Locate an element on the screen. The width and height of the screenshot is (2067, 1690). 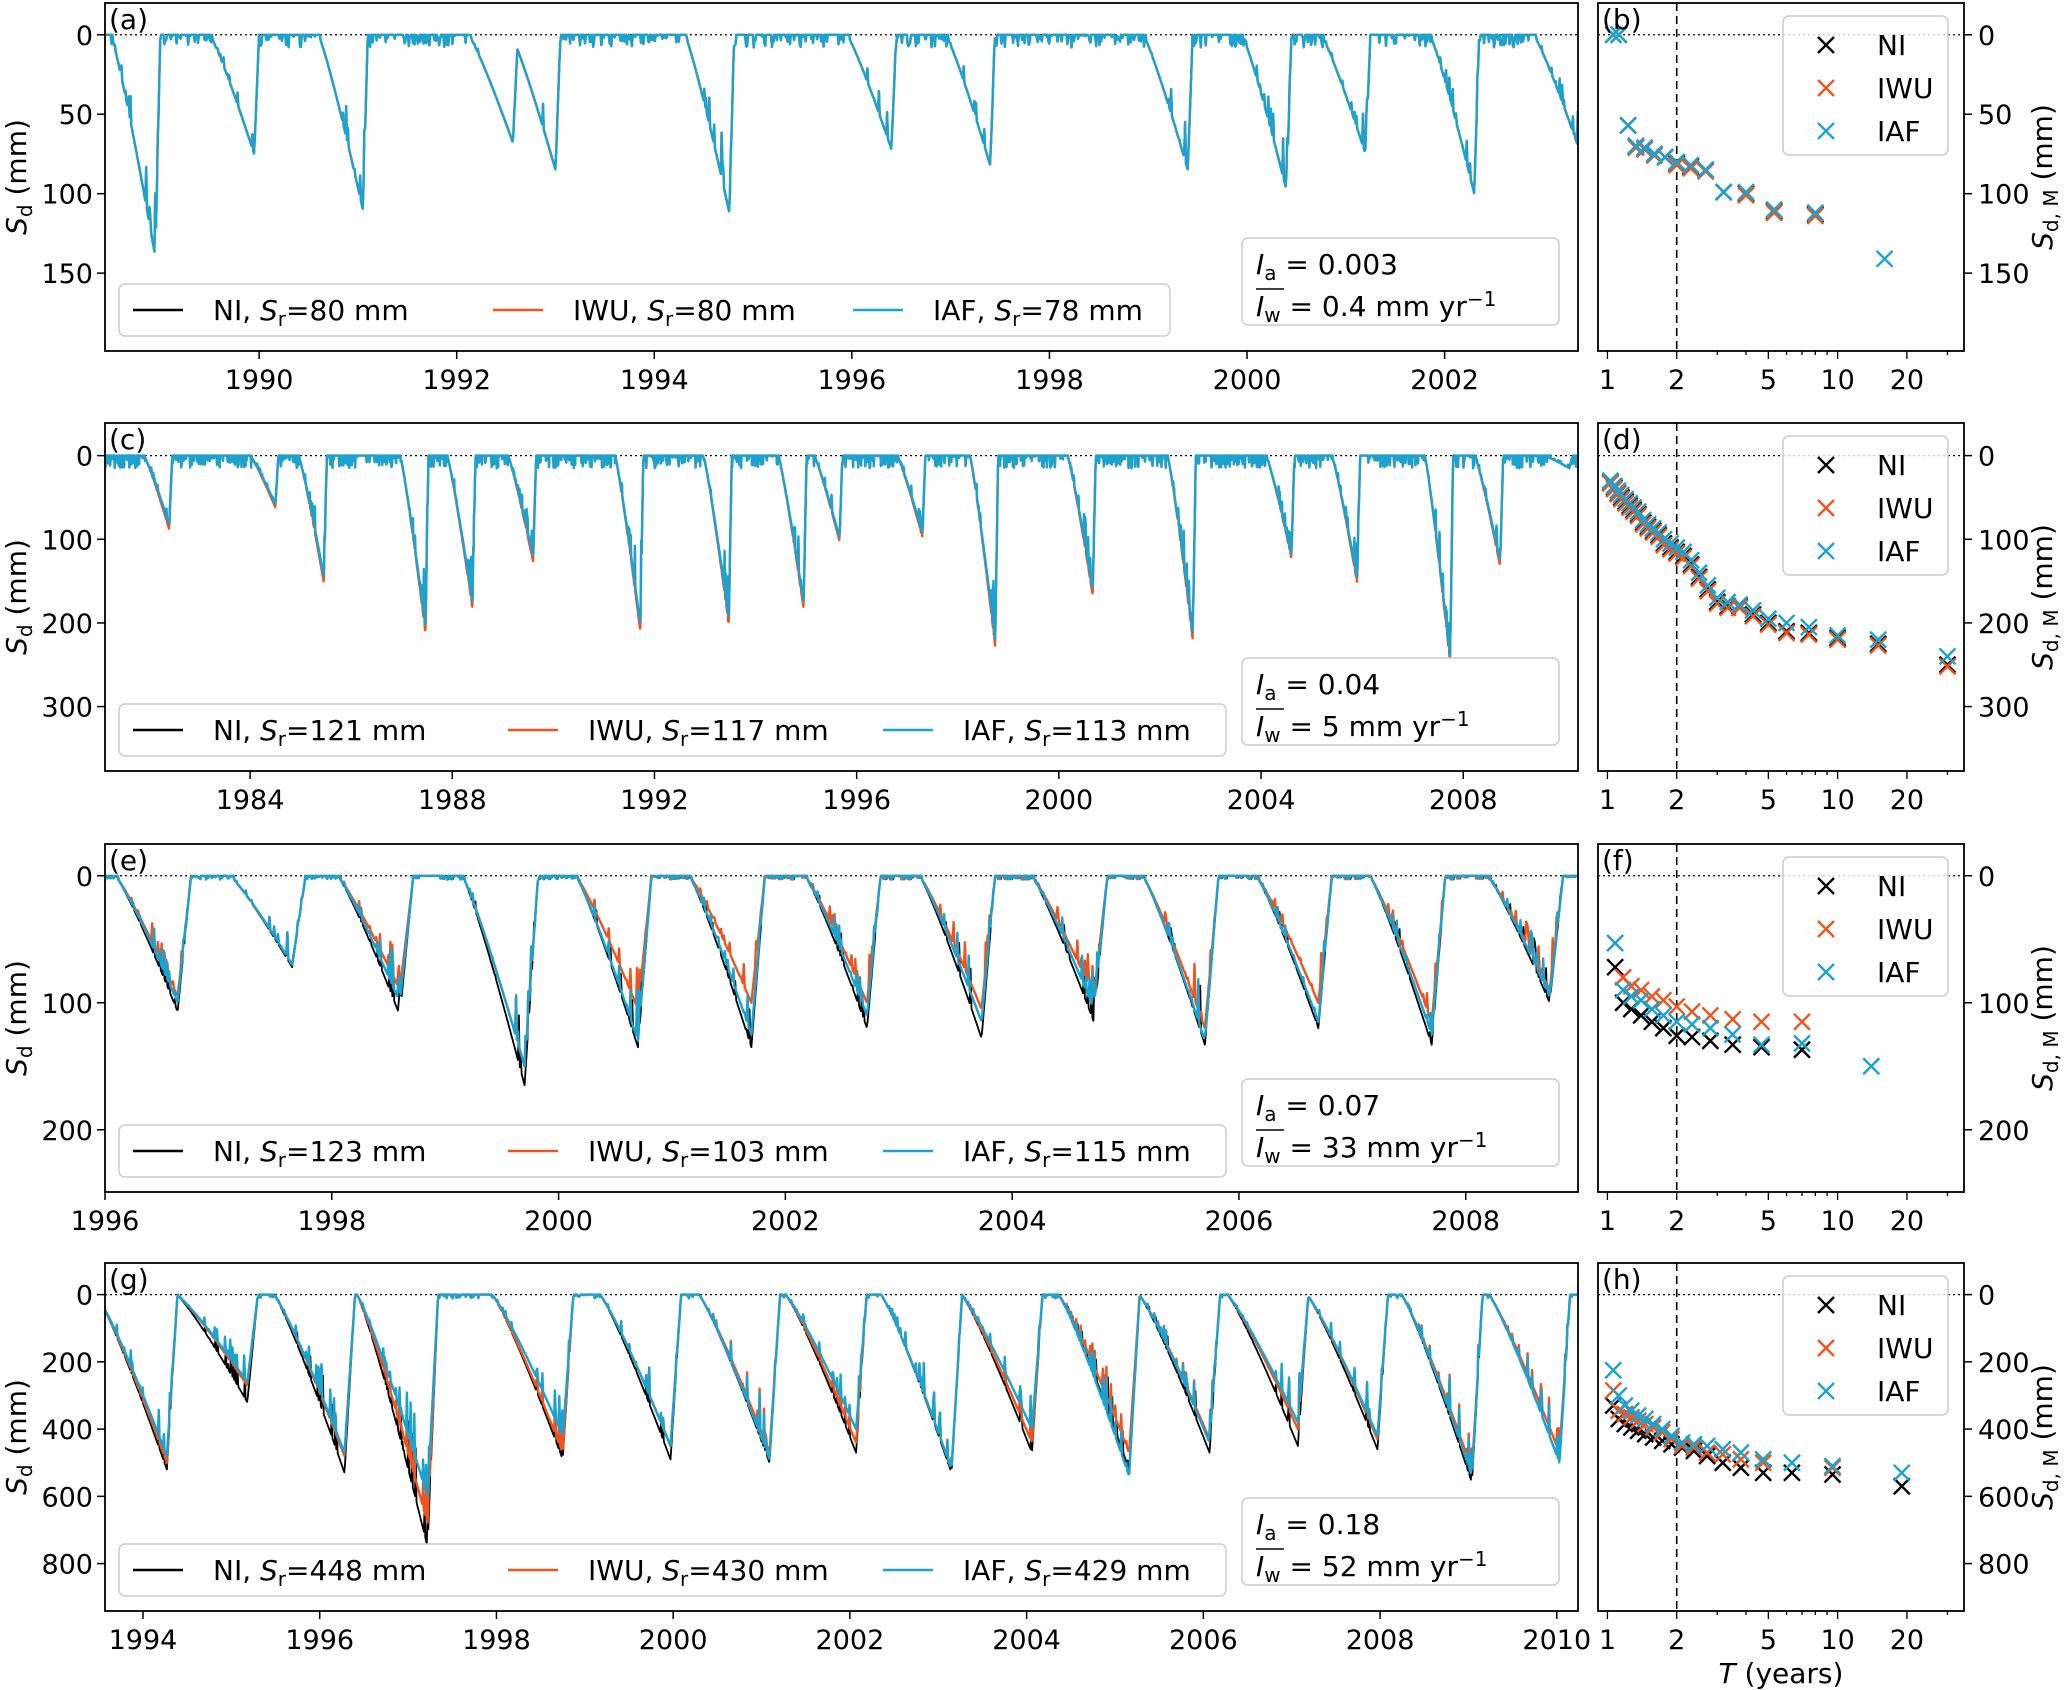
y-tick-label: 100 is located at coordinates (67, 540).